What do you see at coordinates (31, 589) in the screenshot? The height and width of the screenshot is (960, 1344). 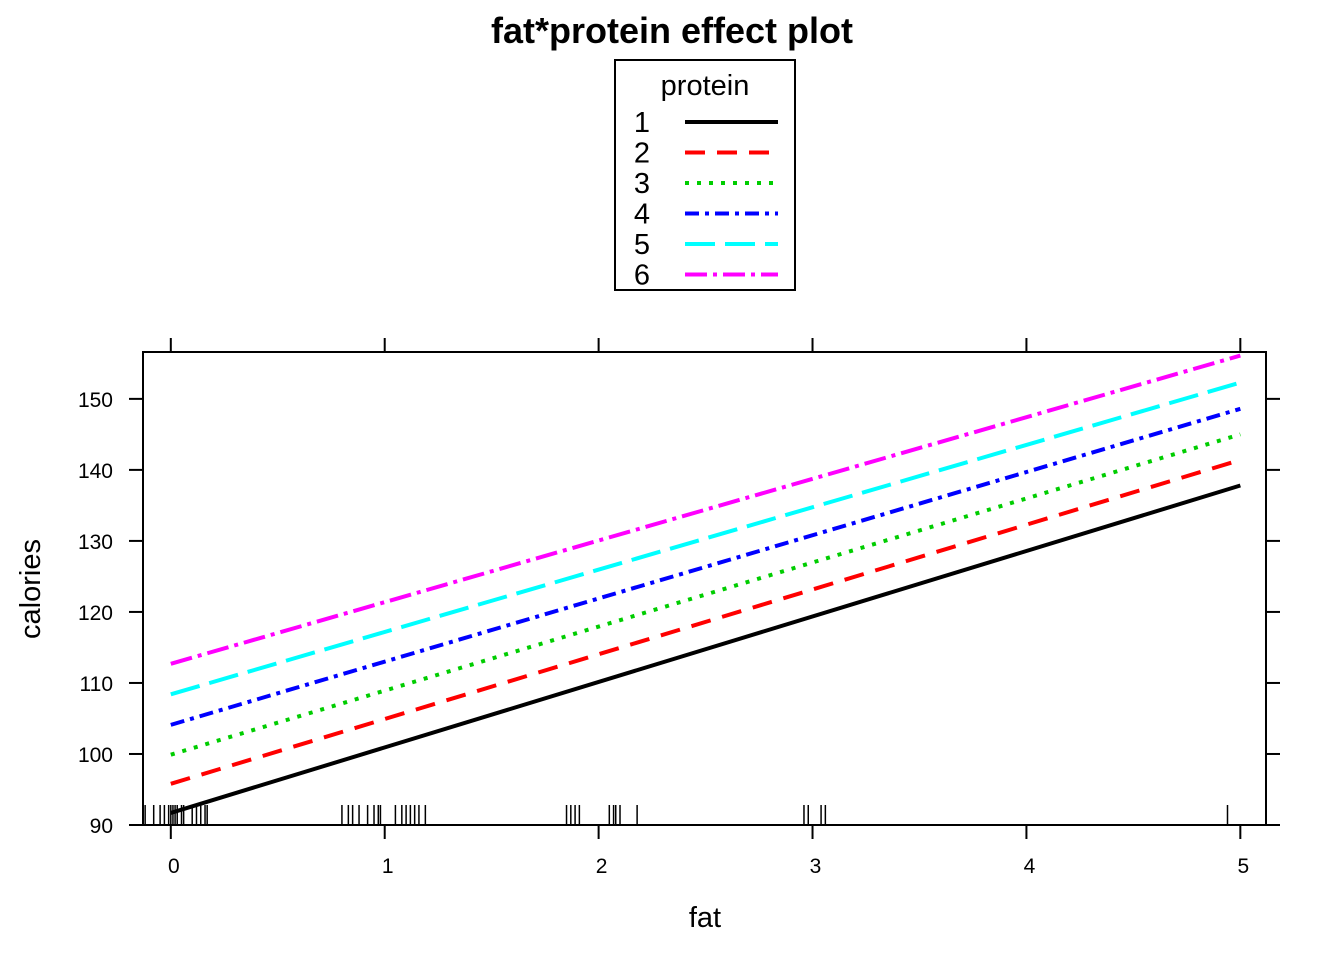 I see `y-axis-label: calories` at bounding box center [31, 589].